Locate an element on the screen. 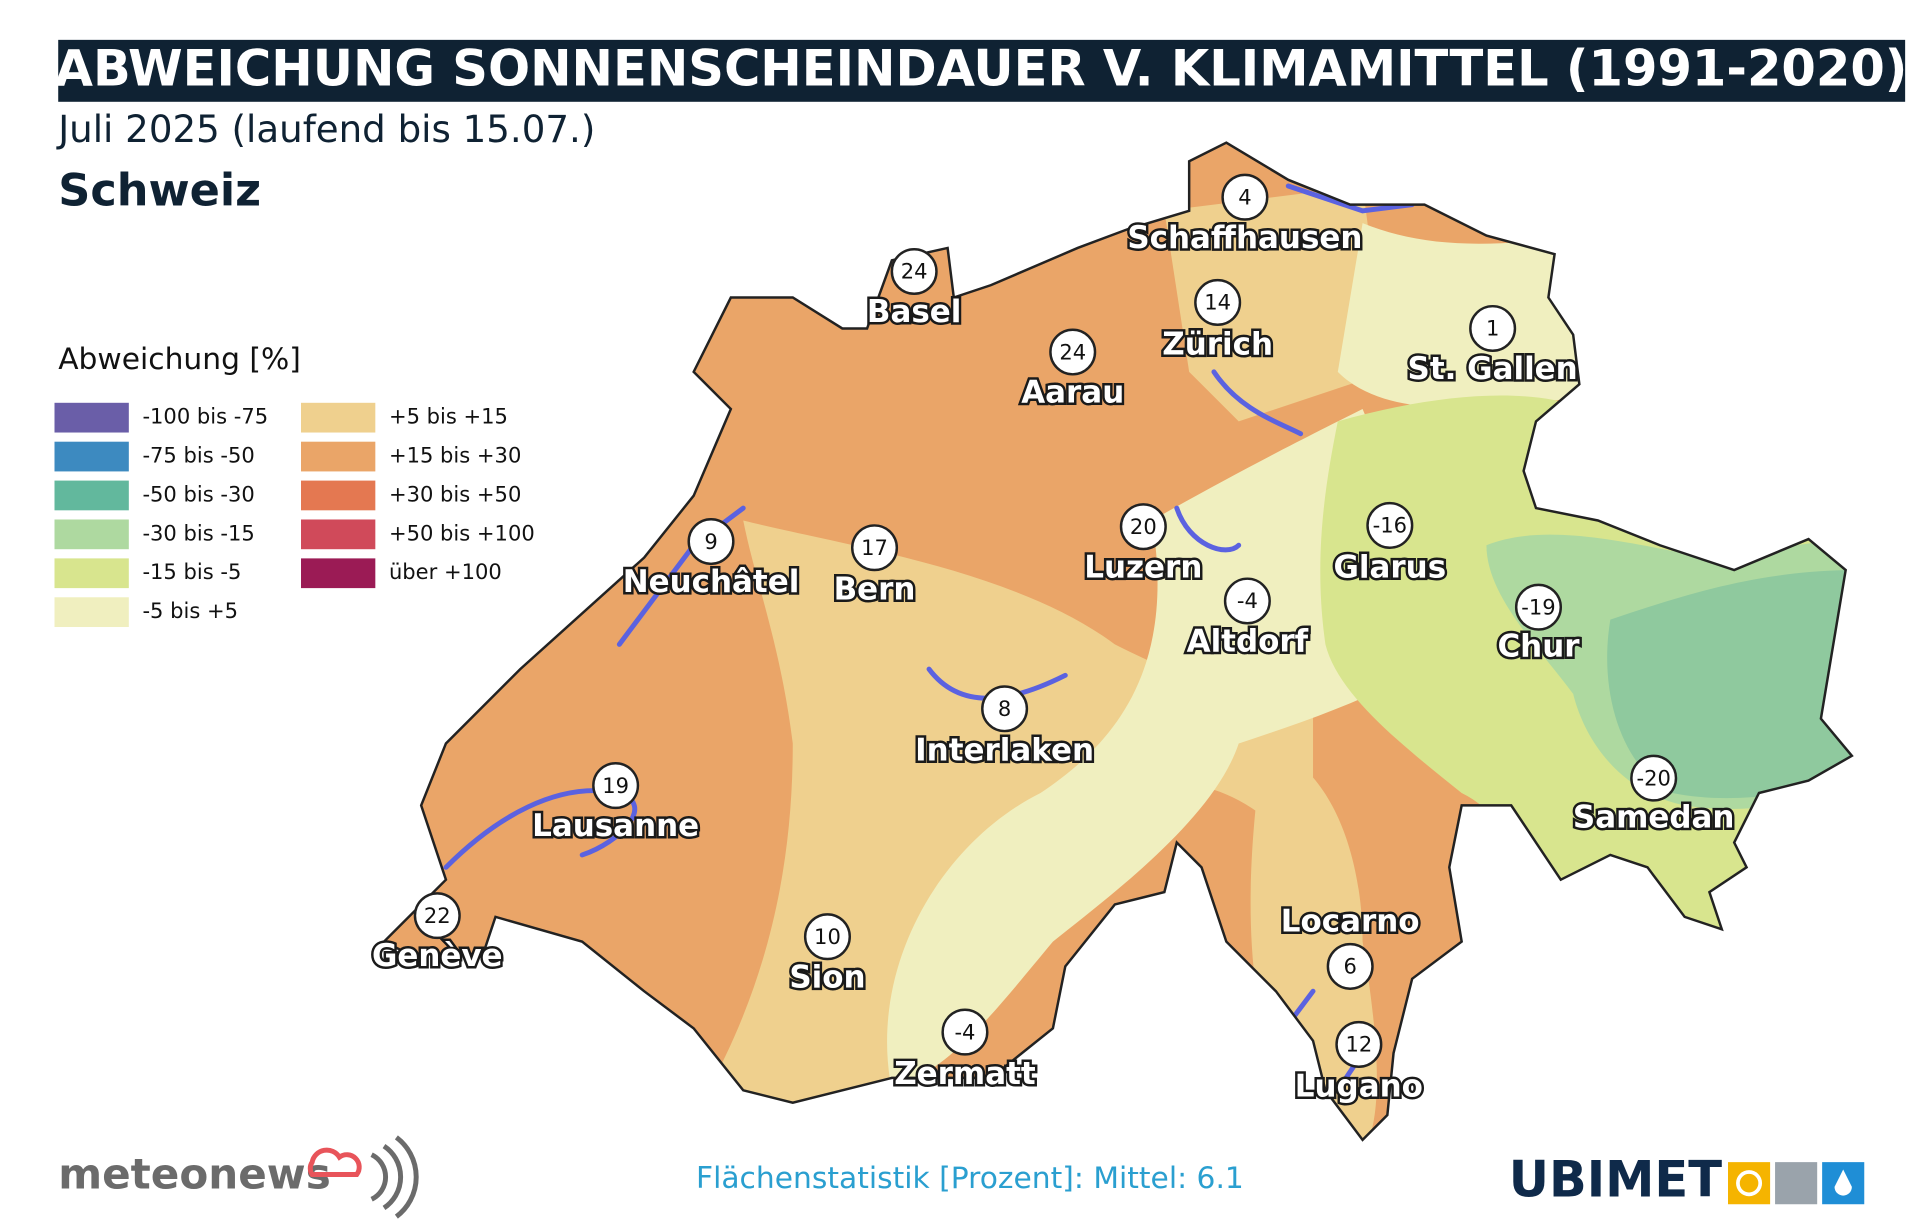 The width and height of the screenshot is (1920, 1228). city-value: -20 is located at coordinates (1653, 777).